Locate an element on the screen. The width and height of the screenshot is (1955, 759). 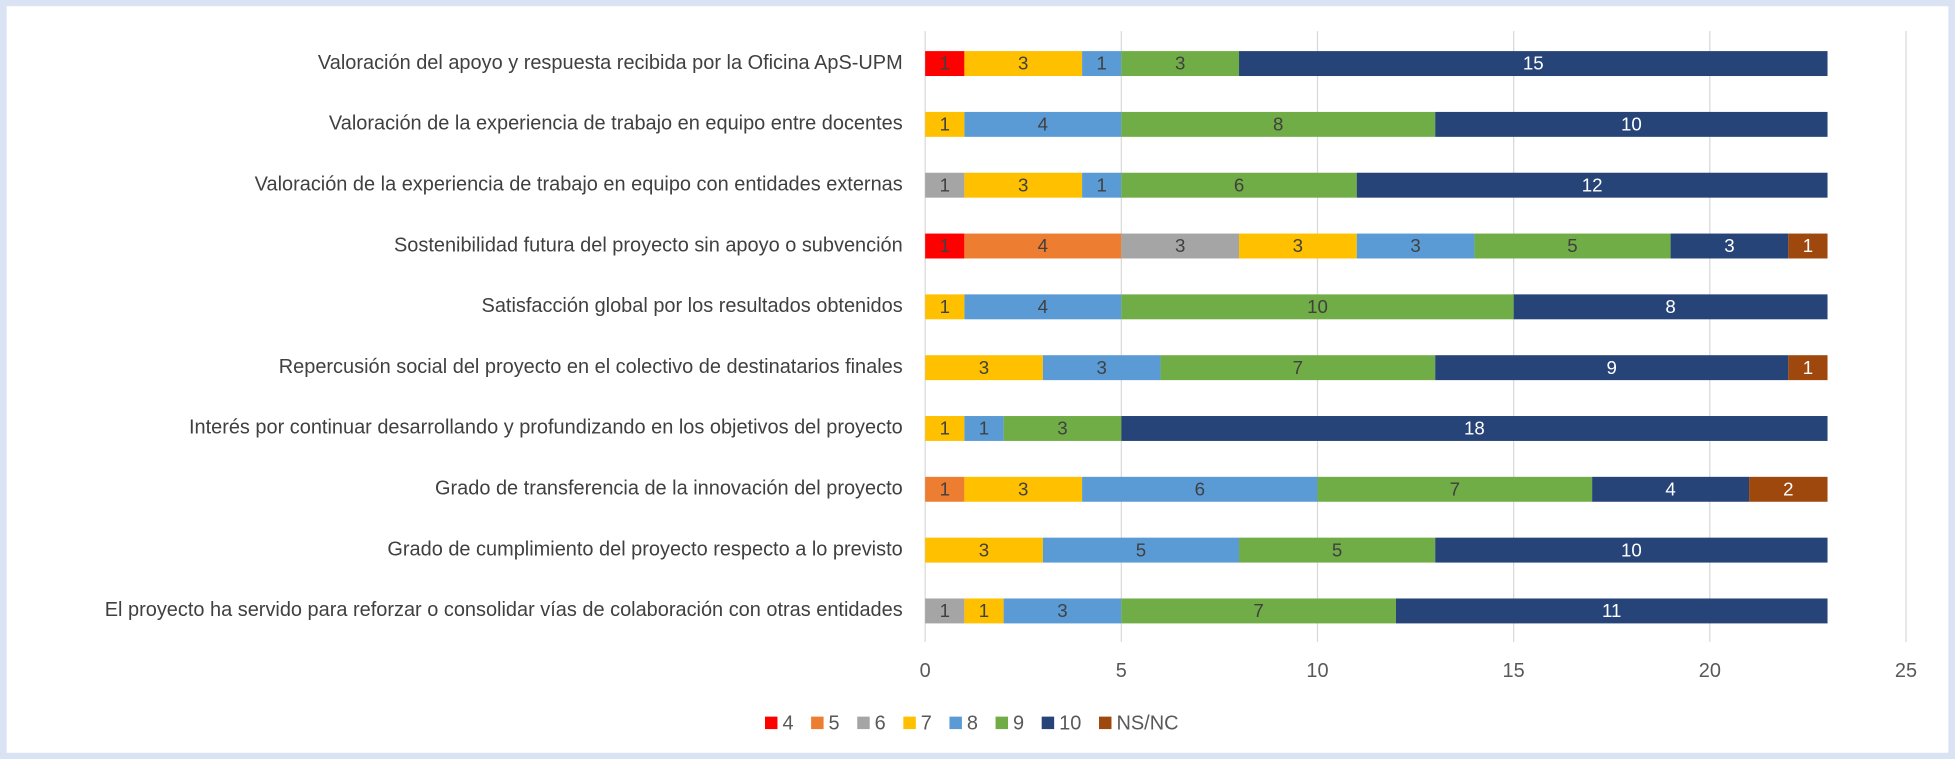
legend-label: 4 is located at coordinates (787, 723).